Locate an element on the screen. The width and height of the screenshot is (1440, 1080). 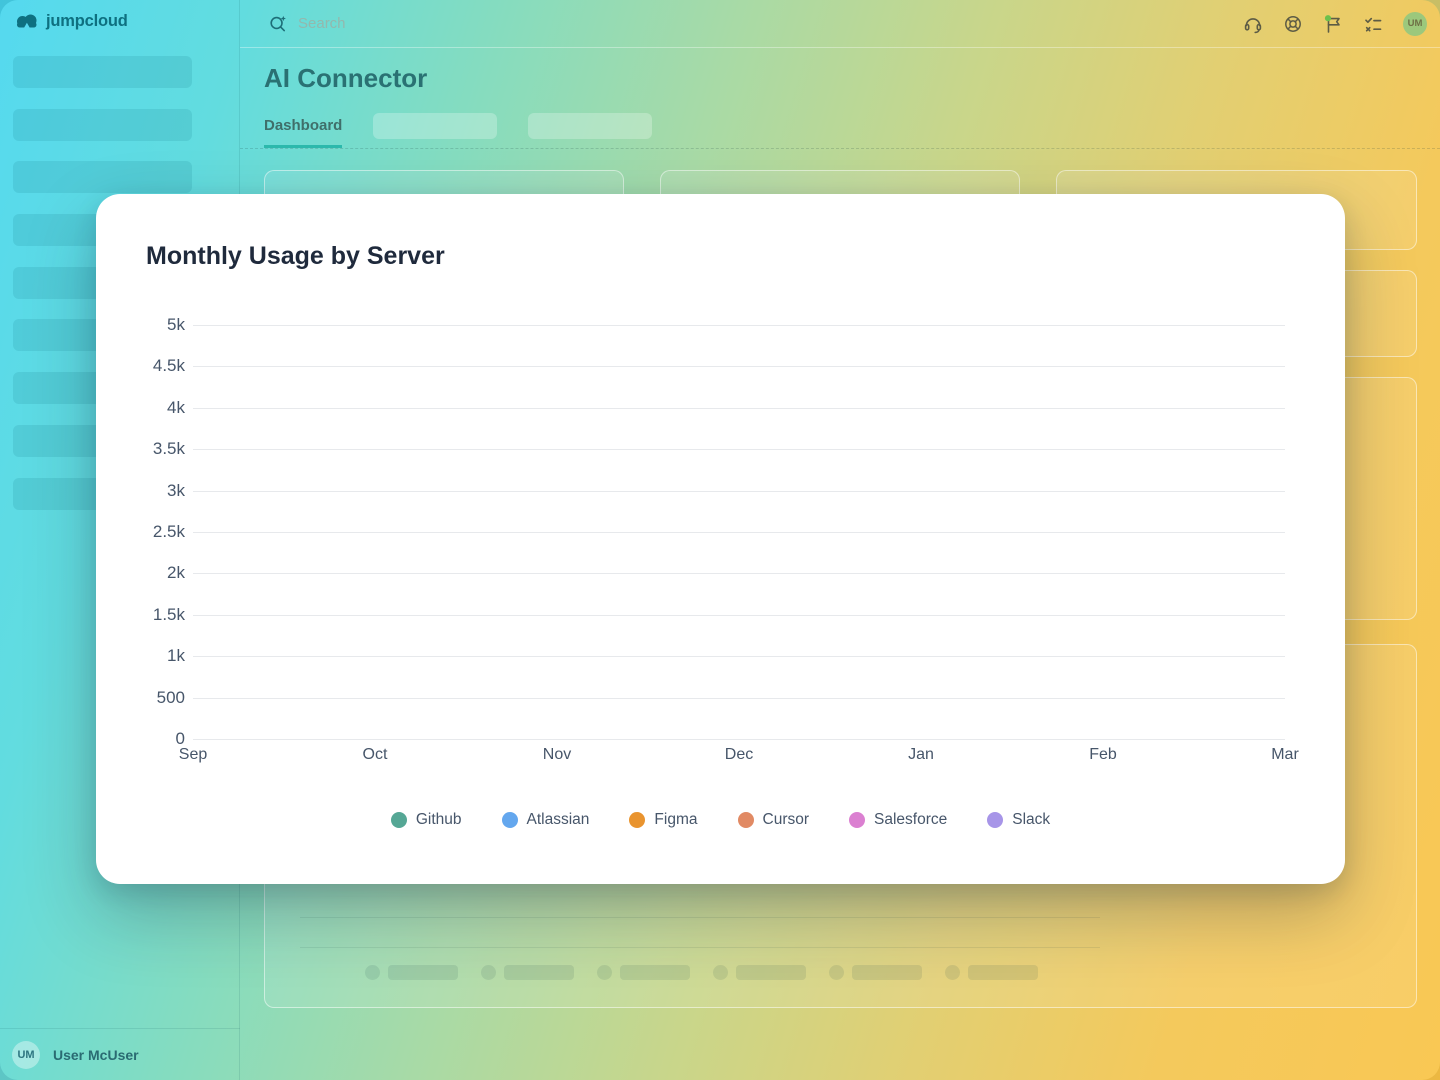
y-axis-tick: 2k is located at coordinates (176, 573).